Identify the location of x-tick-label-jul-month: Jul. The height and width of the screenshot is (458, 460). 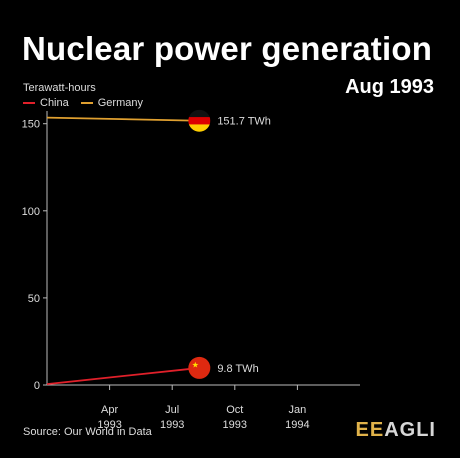
(172, 410).